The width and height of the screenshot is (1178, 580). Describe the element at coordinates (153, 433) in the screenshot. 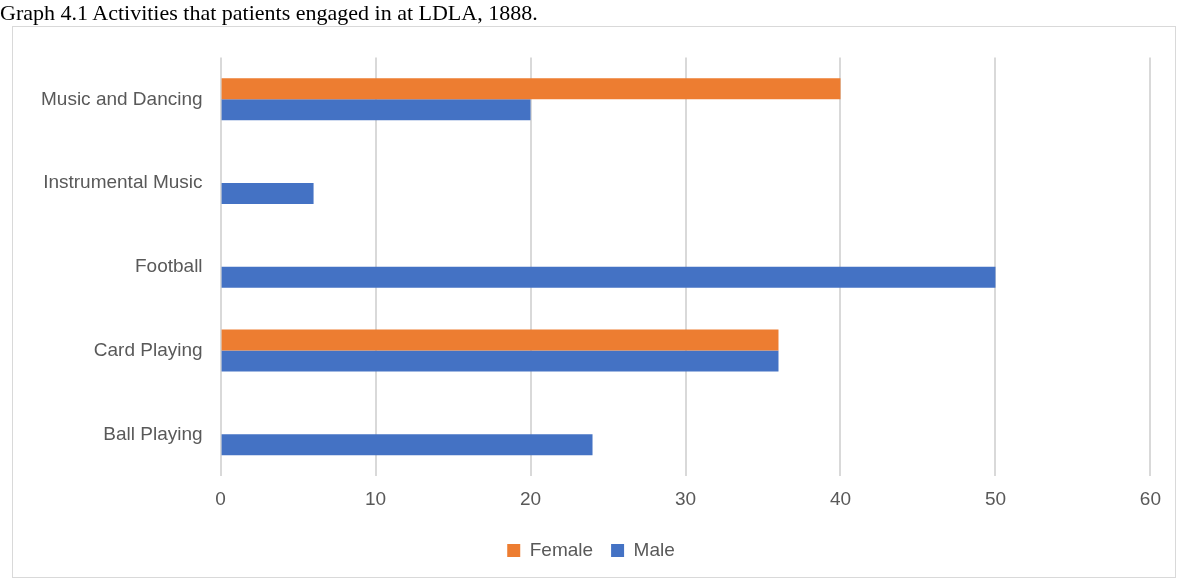

I see `y-tick-label: Ball Playing` at that location.